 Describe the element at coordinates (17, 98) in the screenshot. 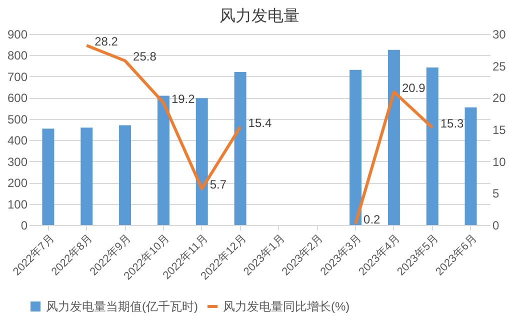

I see `y-tick-label: 600` at that location.